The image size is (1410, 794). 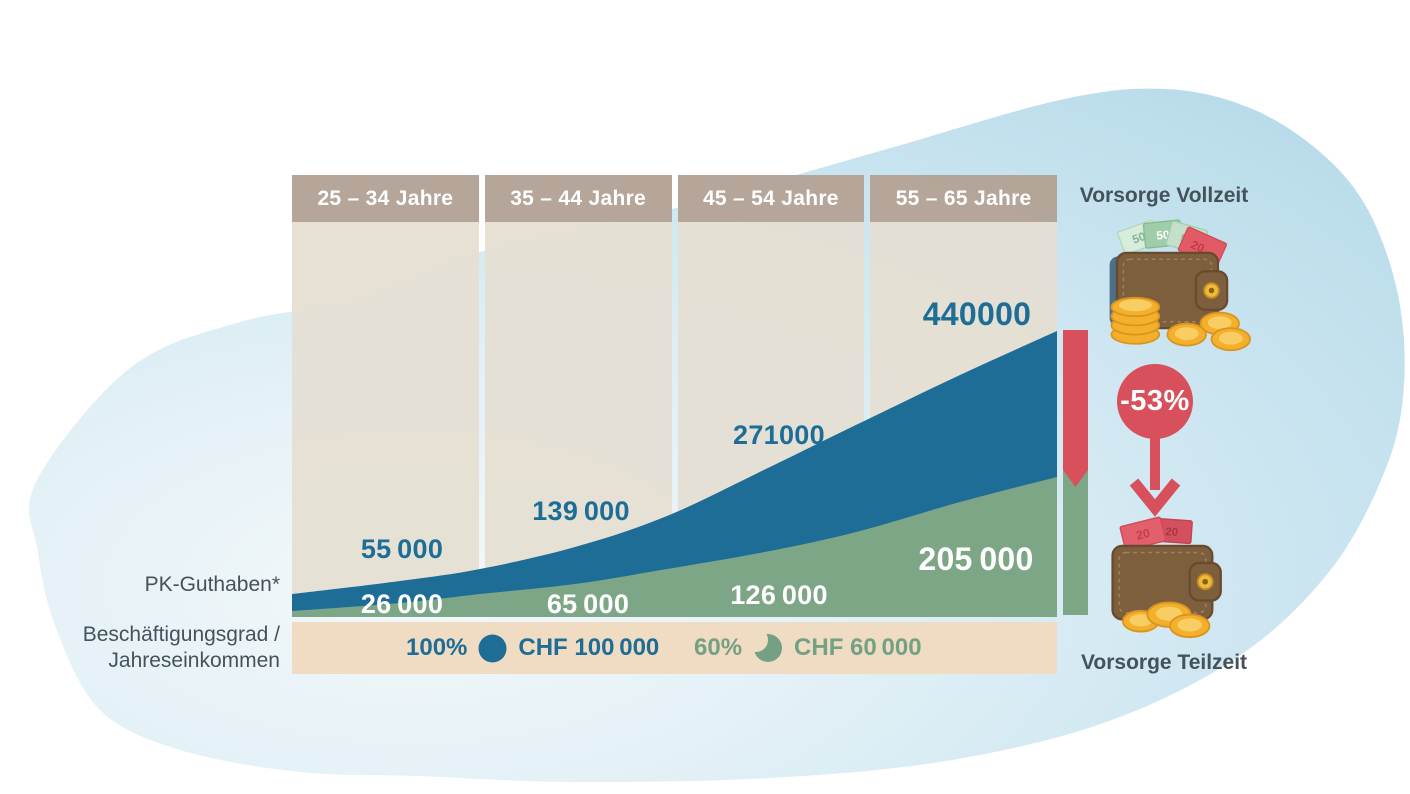 I want to click on legend-amount-part: CHF 60 000, so click(x=858, y=647).